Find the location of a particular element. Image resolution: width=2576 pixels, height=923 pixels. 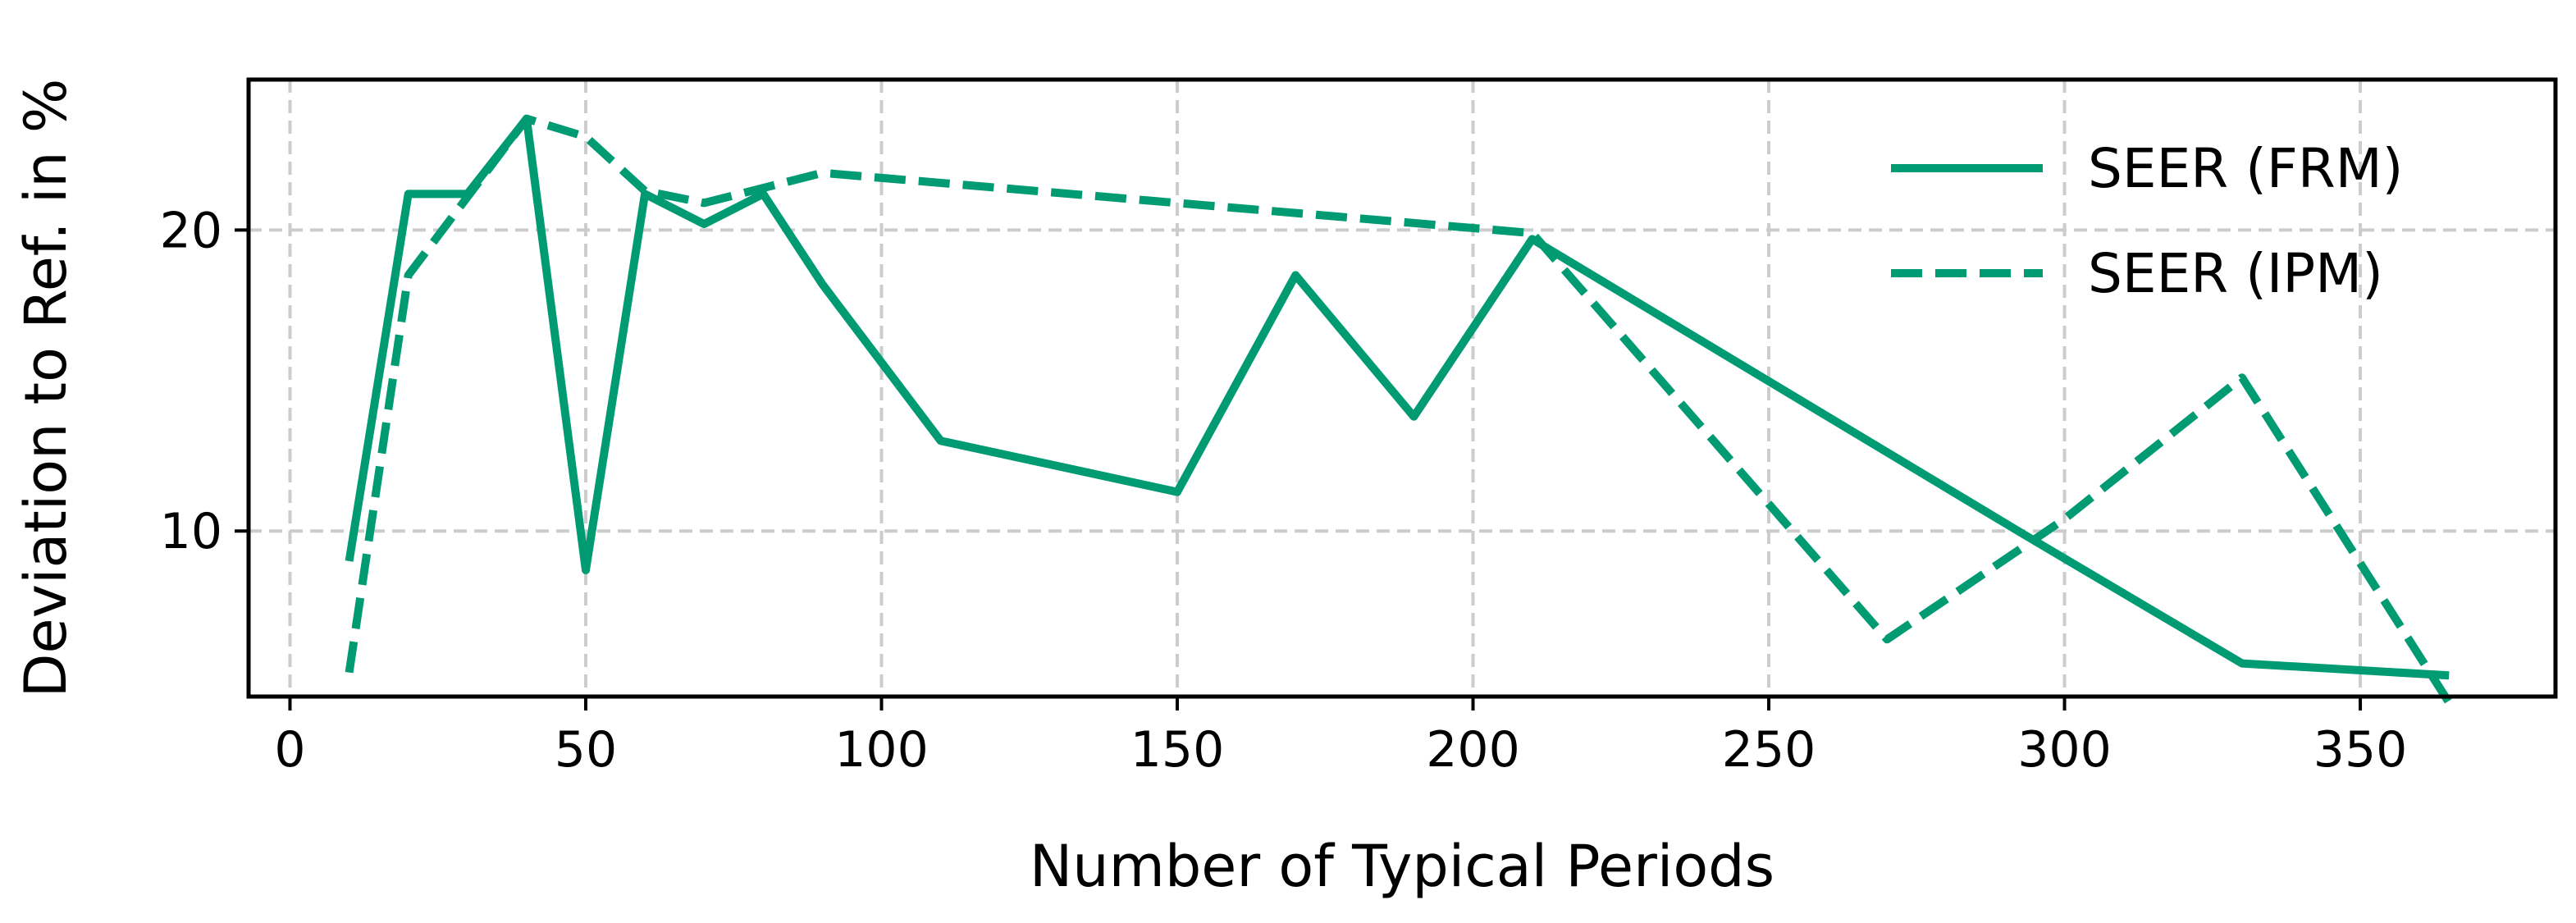

x-tick-label-200: 200 is located at coordinates (1473, 750).